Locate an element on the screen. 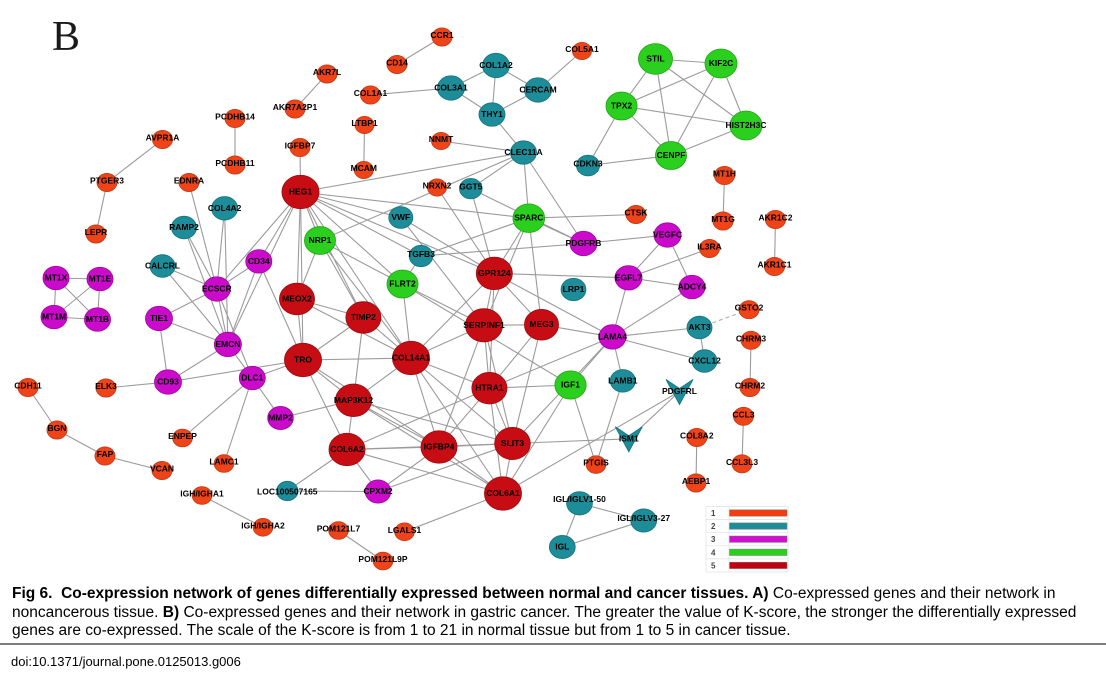  svg-text: VEGFC is located at coordinates (667, 235).